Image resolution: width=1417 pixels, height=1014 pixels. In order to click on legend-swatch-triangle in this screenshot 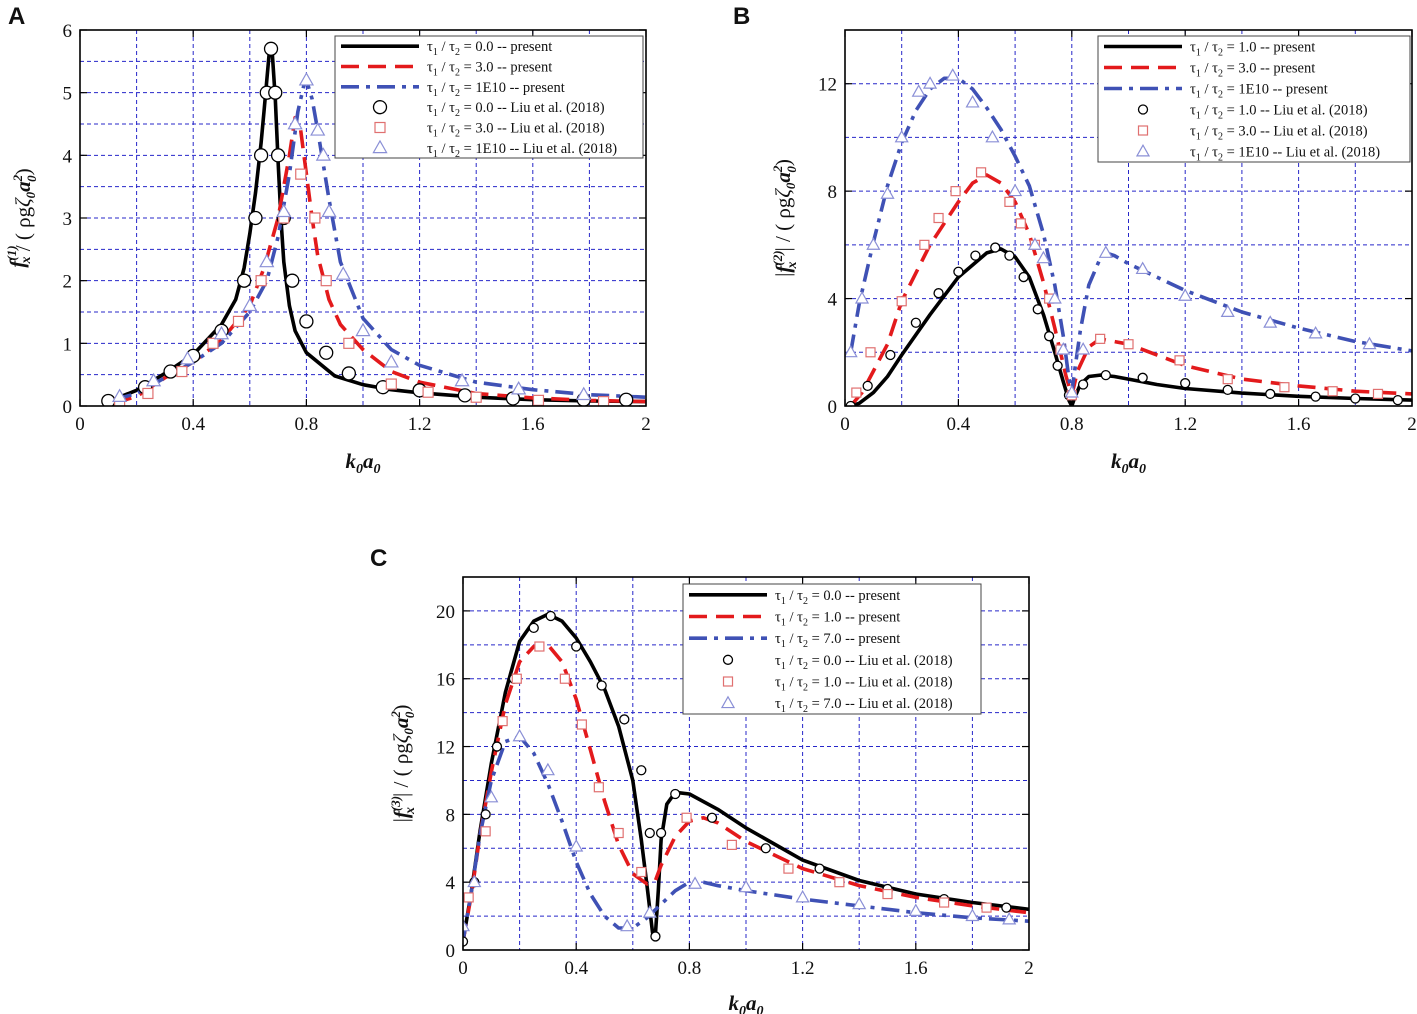, I will do `click(380, 146)`.